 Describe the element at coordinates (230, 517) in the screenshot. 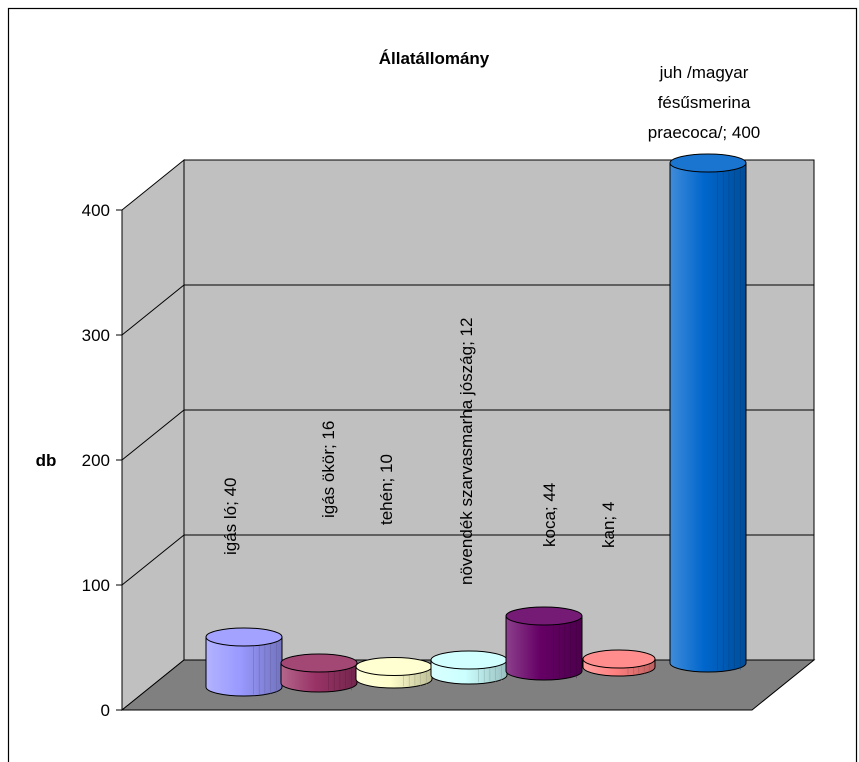

I see `data-label: igás ló; 40` at that location.